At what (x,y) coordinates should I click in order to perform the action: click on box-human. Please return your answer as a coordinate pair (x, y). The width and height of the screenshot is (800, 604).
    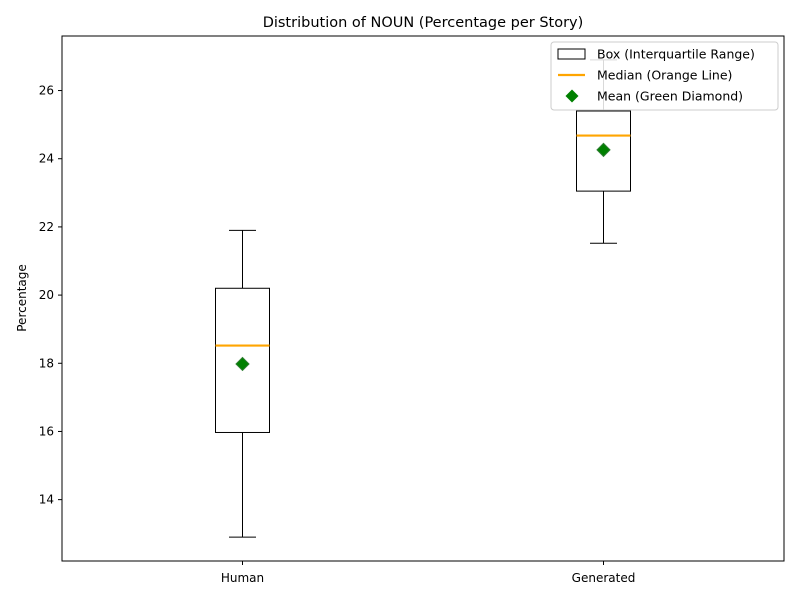
    Looking at the image, I should click on (242, 383).